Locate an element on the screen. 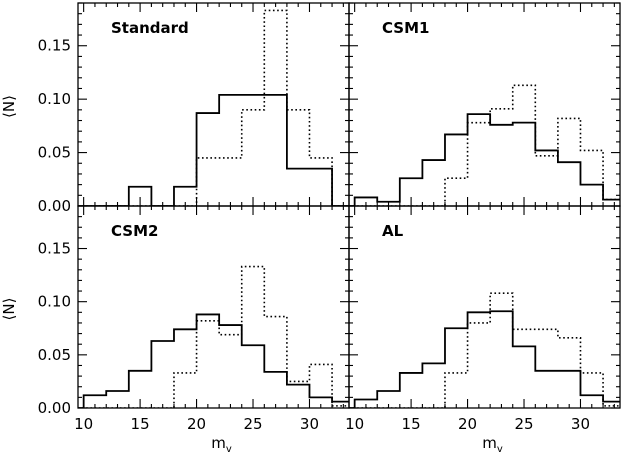 Image resolution: width=625 pixels, height=455 pixels. panel-label: Standard is located at coordinates (150, 28).